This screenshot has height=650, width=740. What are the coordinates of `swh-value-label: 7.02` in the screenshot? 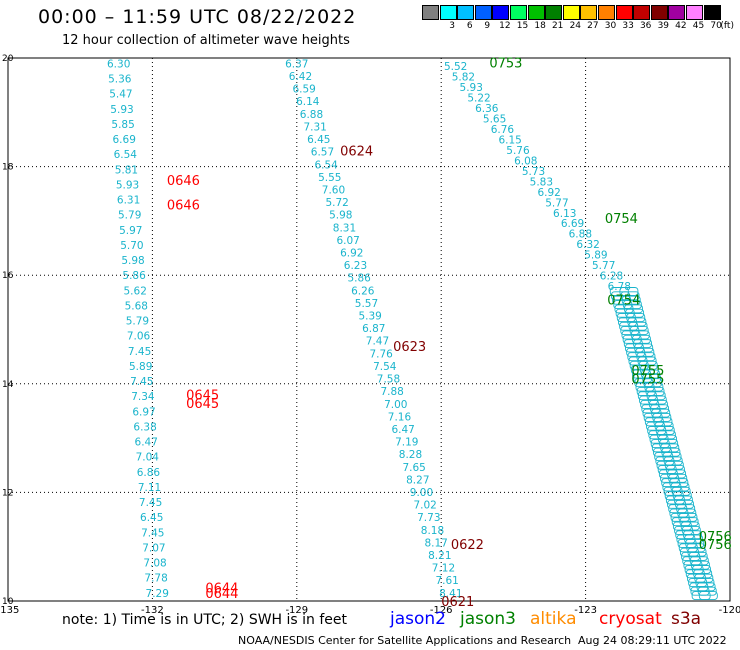 It's located at (424, 506).